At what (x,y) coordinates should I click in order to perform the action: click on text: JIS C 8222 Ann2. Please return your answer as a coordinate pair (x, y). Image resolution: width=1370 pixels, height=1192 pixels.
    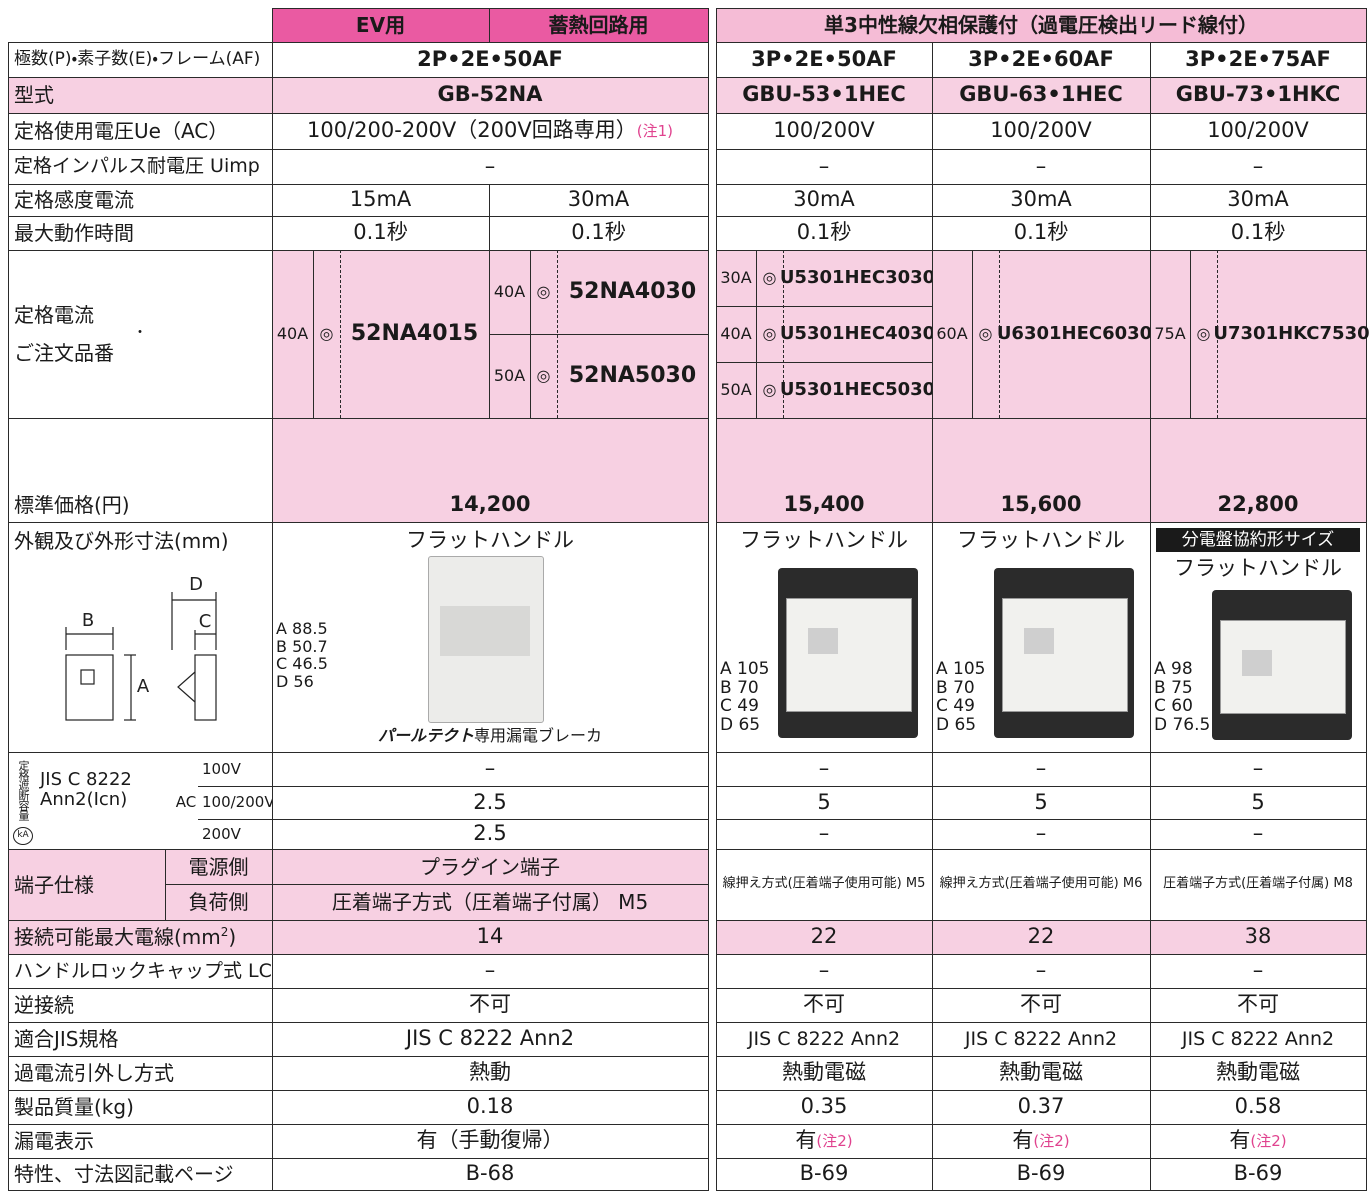
    Looking at the image, I should click on (1041, 1038).